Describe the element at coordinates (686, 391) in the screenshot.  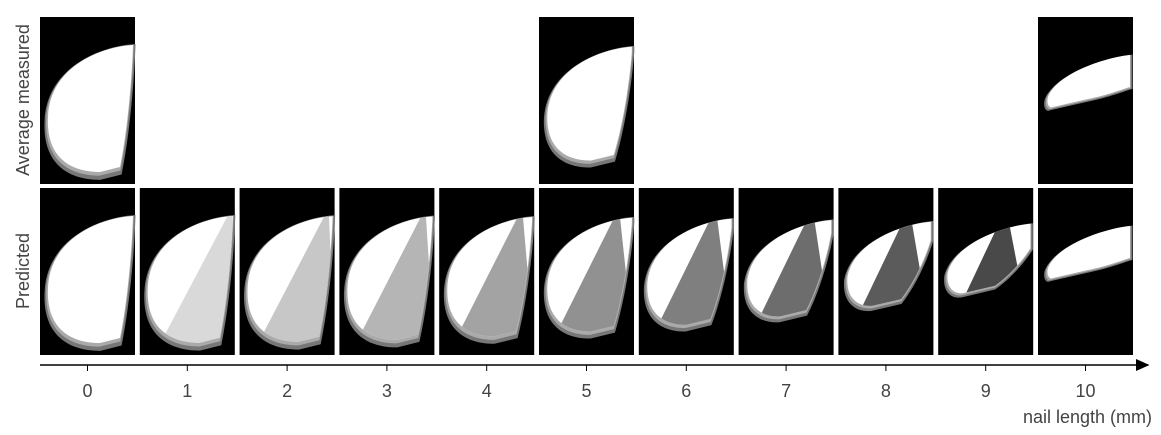
I see `x-tick-label: 6` at that location.